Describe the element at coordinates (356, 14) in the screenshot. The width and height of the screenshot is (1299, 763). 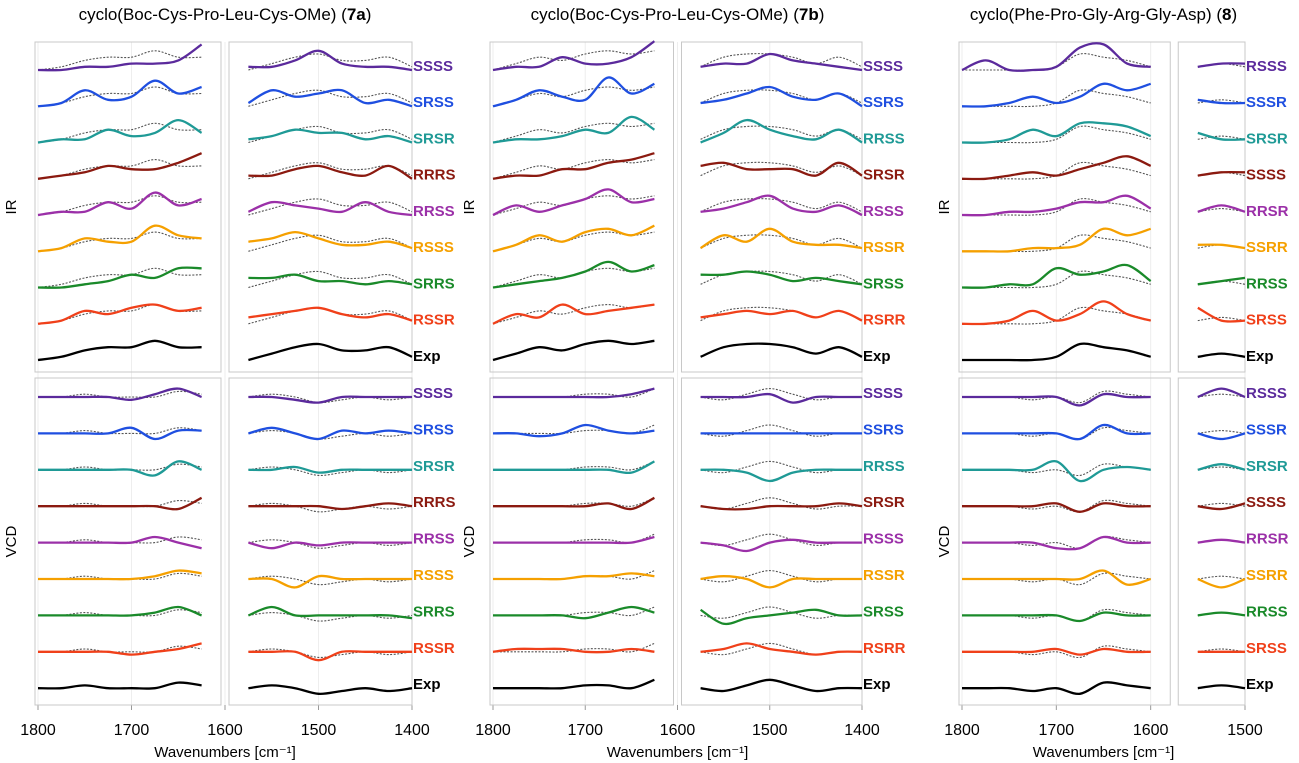
I see `title-id: 7a` at that location.